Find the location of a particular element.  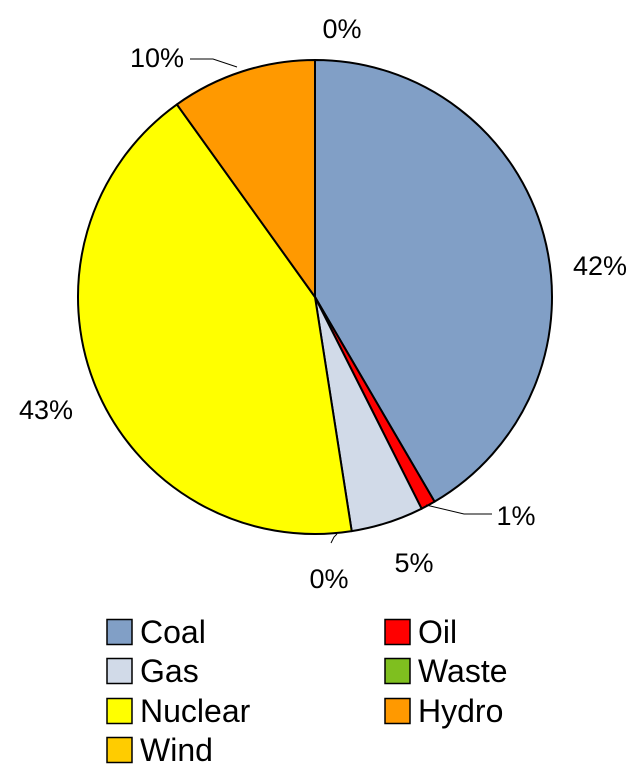

label-wind: 0% is located at coordinates (341, 29).